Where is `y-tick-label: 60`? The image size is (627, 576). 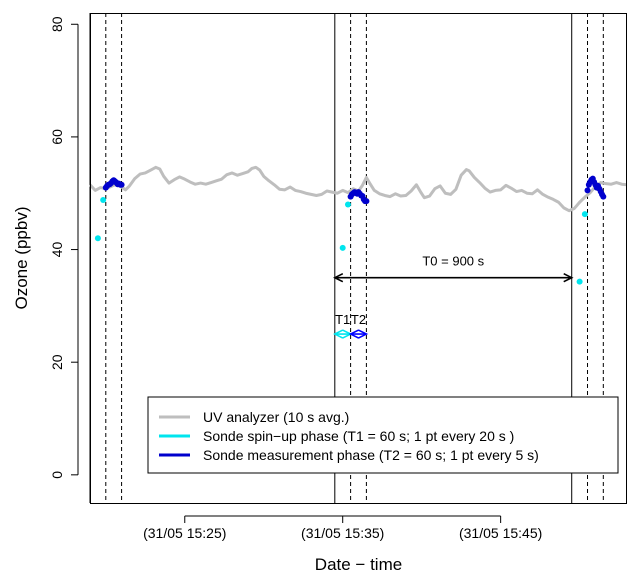 y-tick-label: 60 is located at coordinates (57, 137).